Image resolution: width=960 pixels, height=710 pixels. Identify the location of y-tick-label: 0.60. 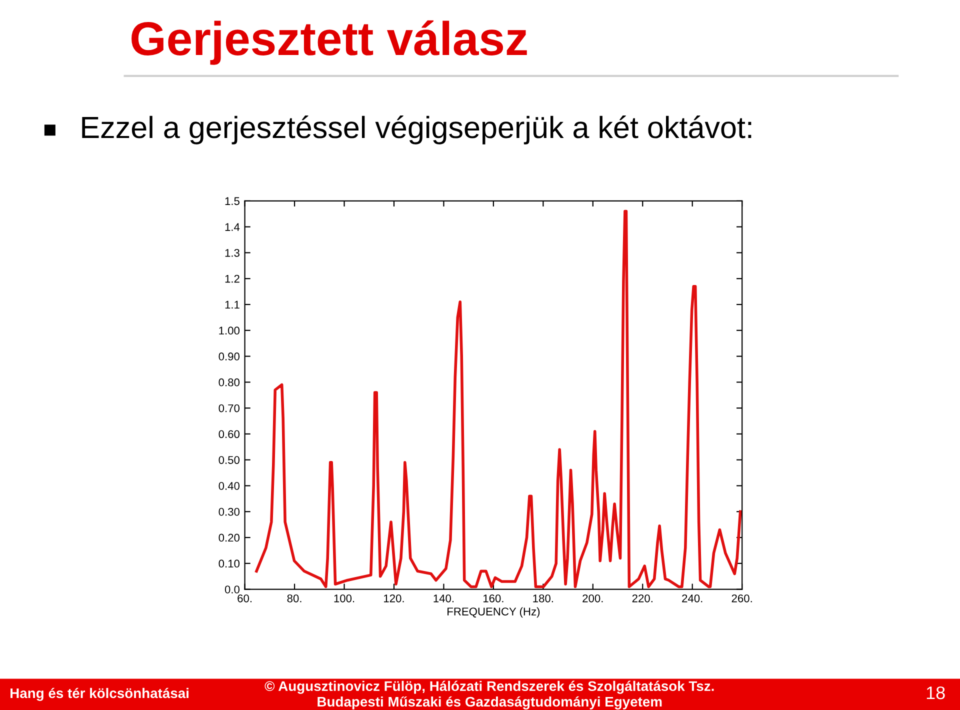
(229, 434).